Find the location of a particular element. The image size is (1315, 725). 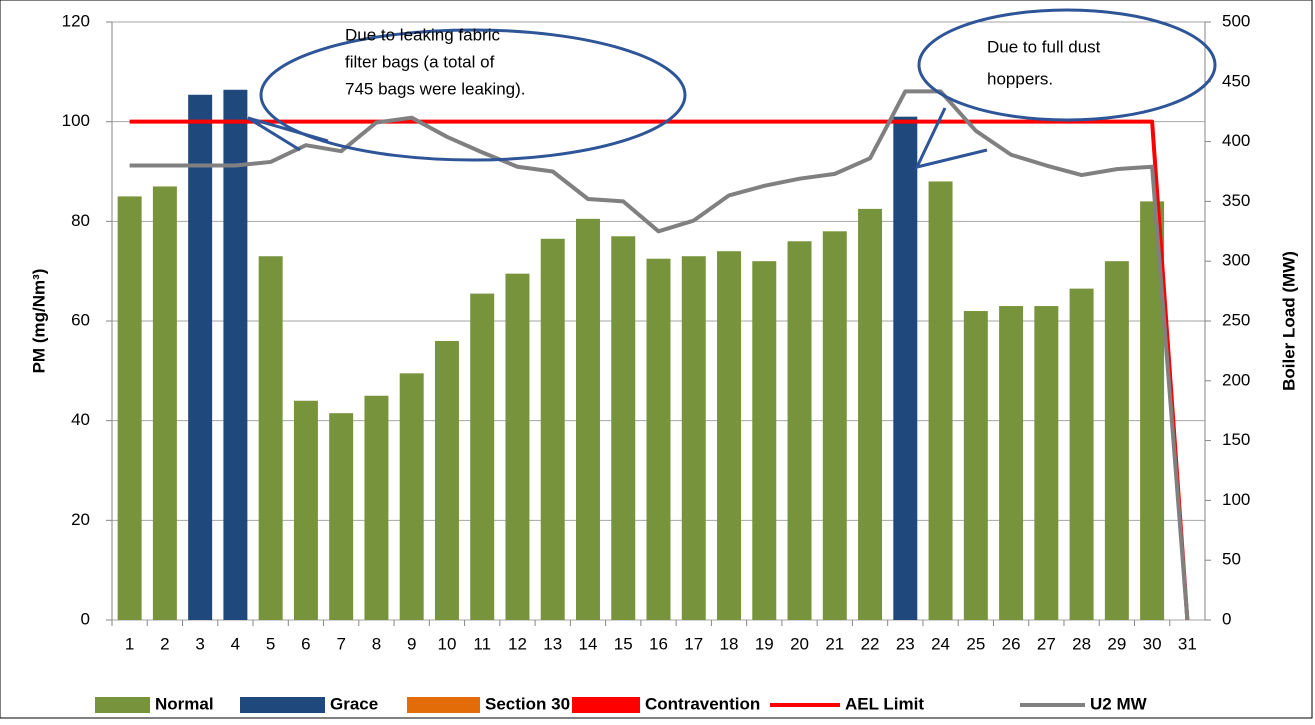

y2-tick-label: 150 is located at coordinates (1236, 439).